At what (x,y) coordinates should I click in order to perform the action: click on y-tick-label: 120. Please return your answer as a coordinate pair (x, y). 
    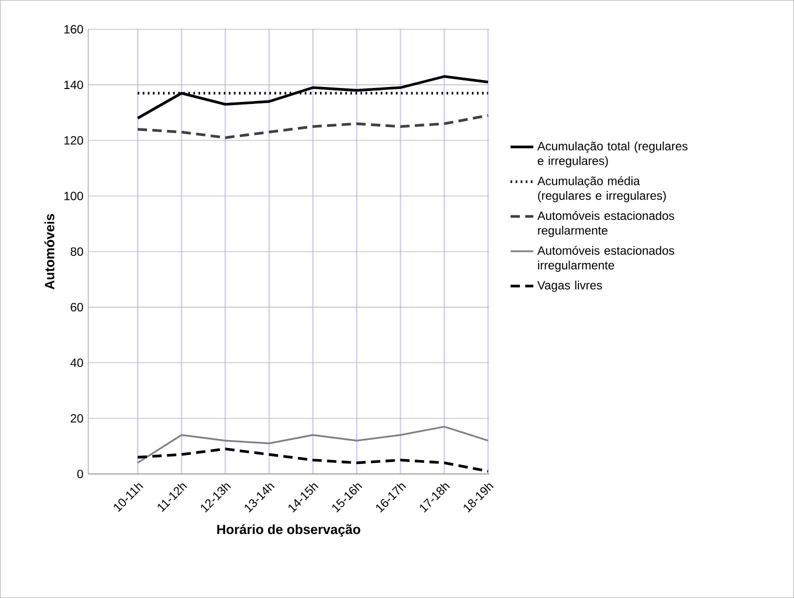
    Looking at the image, I should click on (74, 140).